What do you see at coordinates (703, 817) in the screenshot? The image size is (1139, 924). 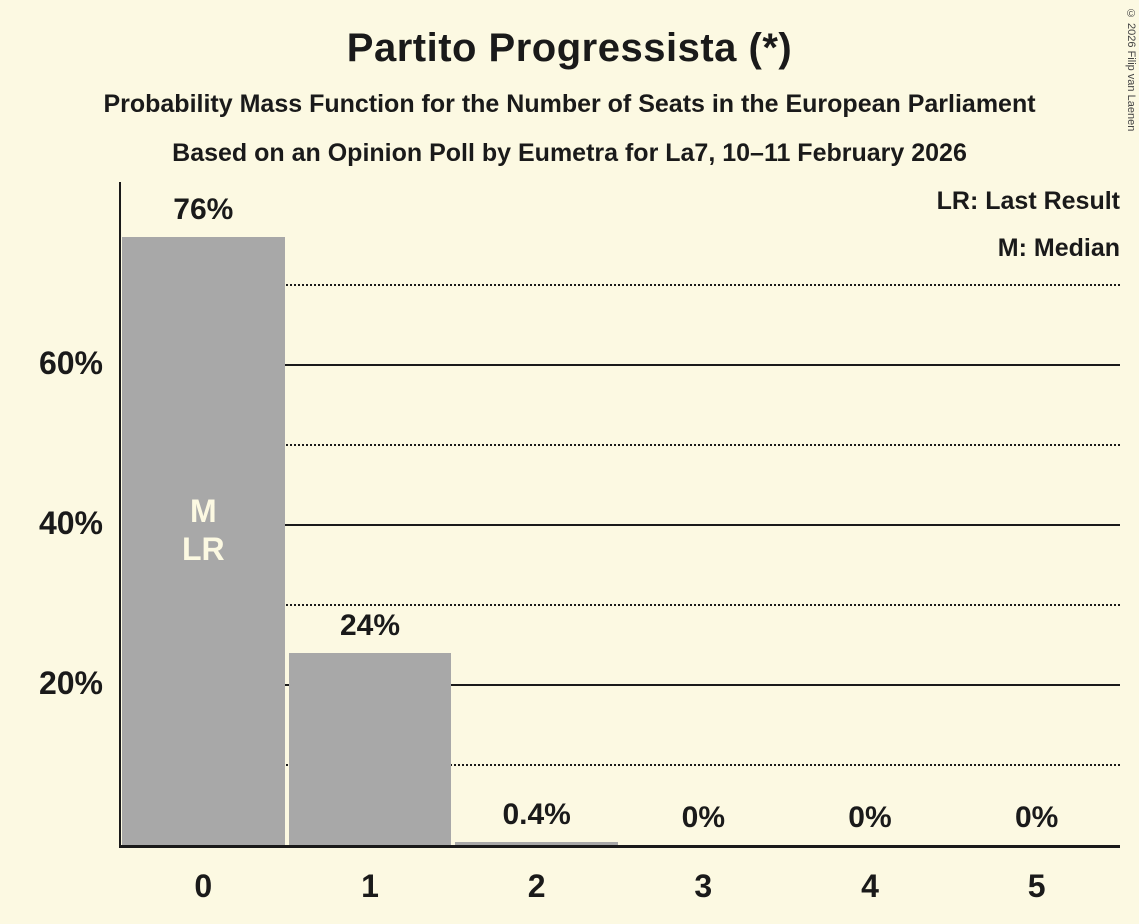 I see `bar-value-label-3: 0%` at bounding box center [703, 817].